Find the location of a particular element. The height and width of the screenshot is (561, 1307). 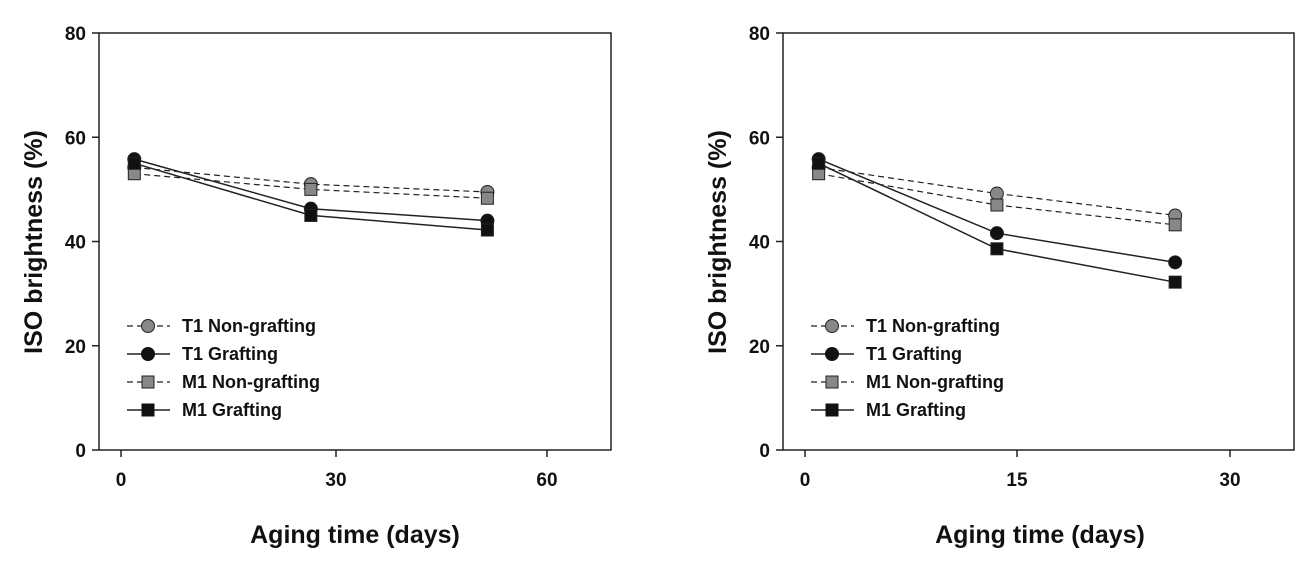

x-axis: 0 15 30 is located at coordinates (1020, 470).